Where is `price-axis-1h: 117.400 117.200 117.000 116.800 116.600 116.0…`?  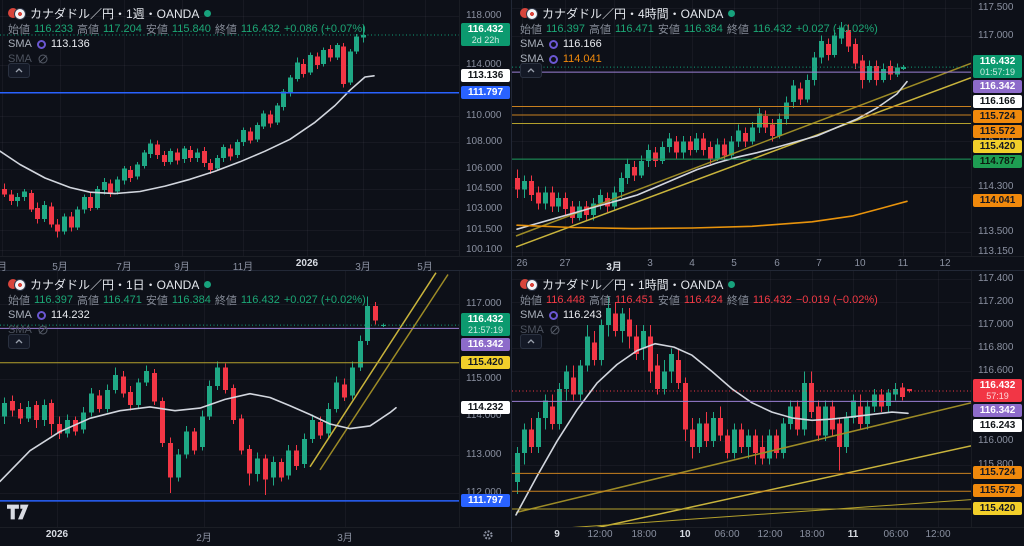
price-axis-1h: 117.400 117.200 117.000 116.800 116.600 116.0… is located at coordinates (997, 399).